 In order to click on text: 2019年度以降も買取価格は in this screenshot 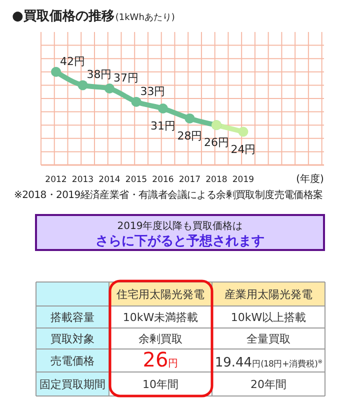, I will do `click(180, 226)`.